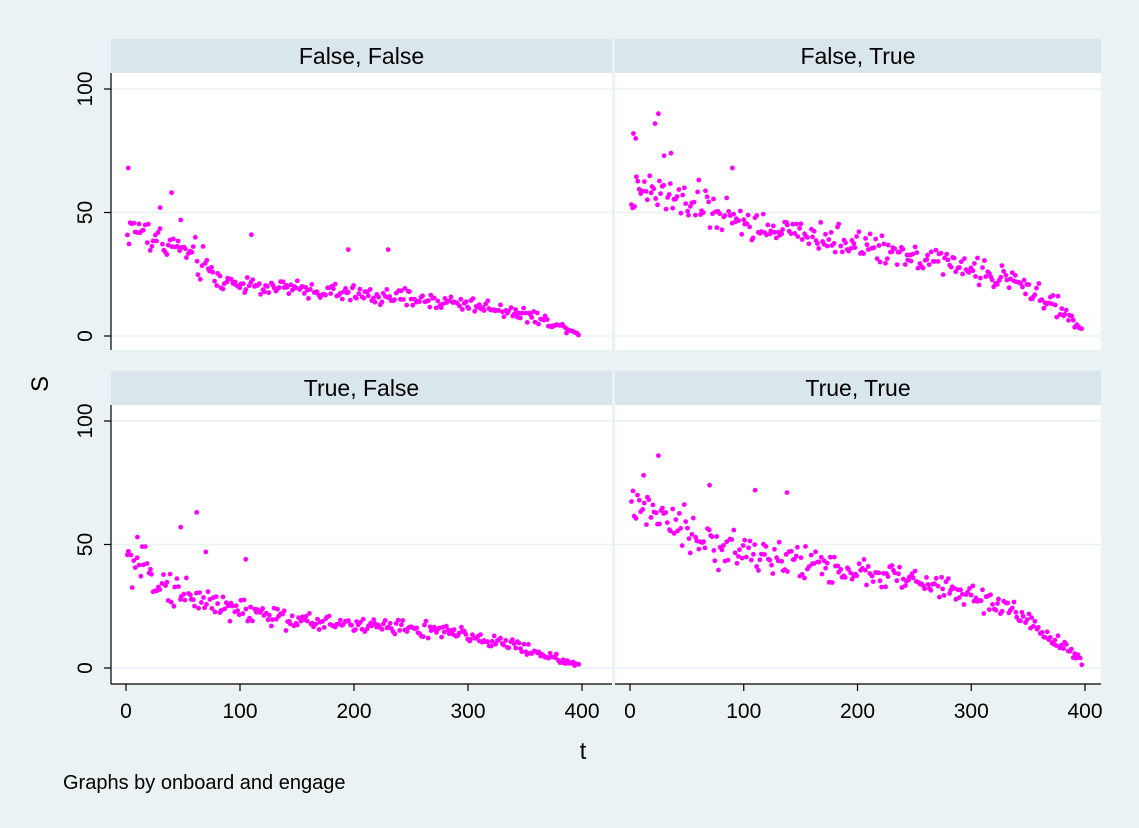 The height and width of the screenshot is (828, 1139). What do you see at coordinates (85, 88) in the screenshot?
I see `y-tick-label: 100` at bounding box center [85, 88].